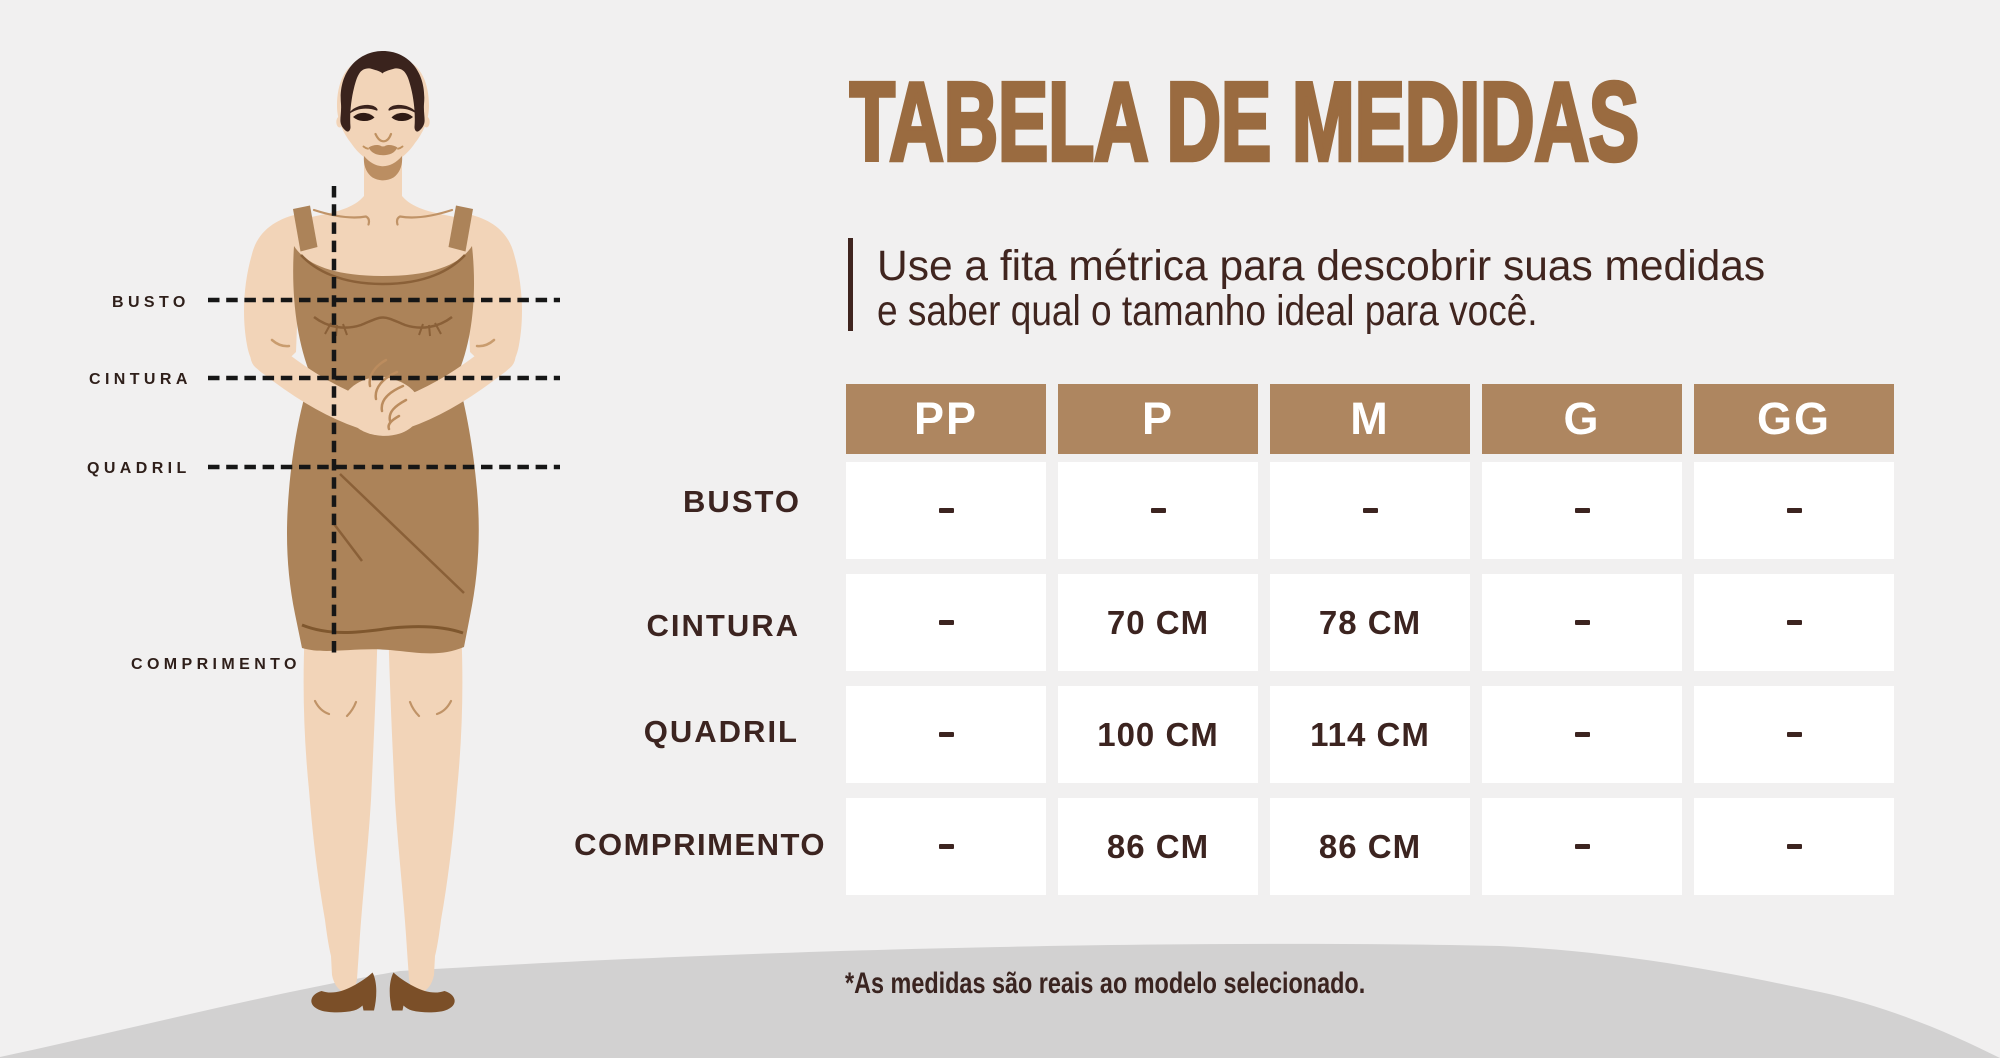 This screenshot has height=1058, width=2000. Describe the element at coordinates (1244, 122) in the screenshot. I see `svg-text: TABELA DE MEDIDAS` at that location.